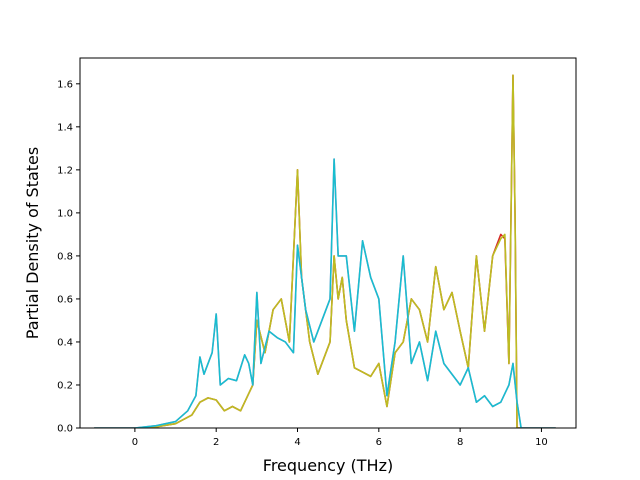 The width and height of the screenshot is (640, 480). I want to click on x-tick-label: 2, so click(216, 442).